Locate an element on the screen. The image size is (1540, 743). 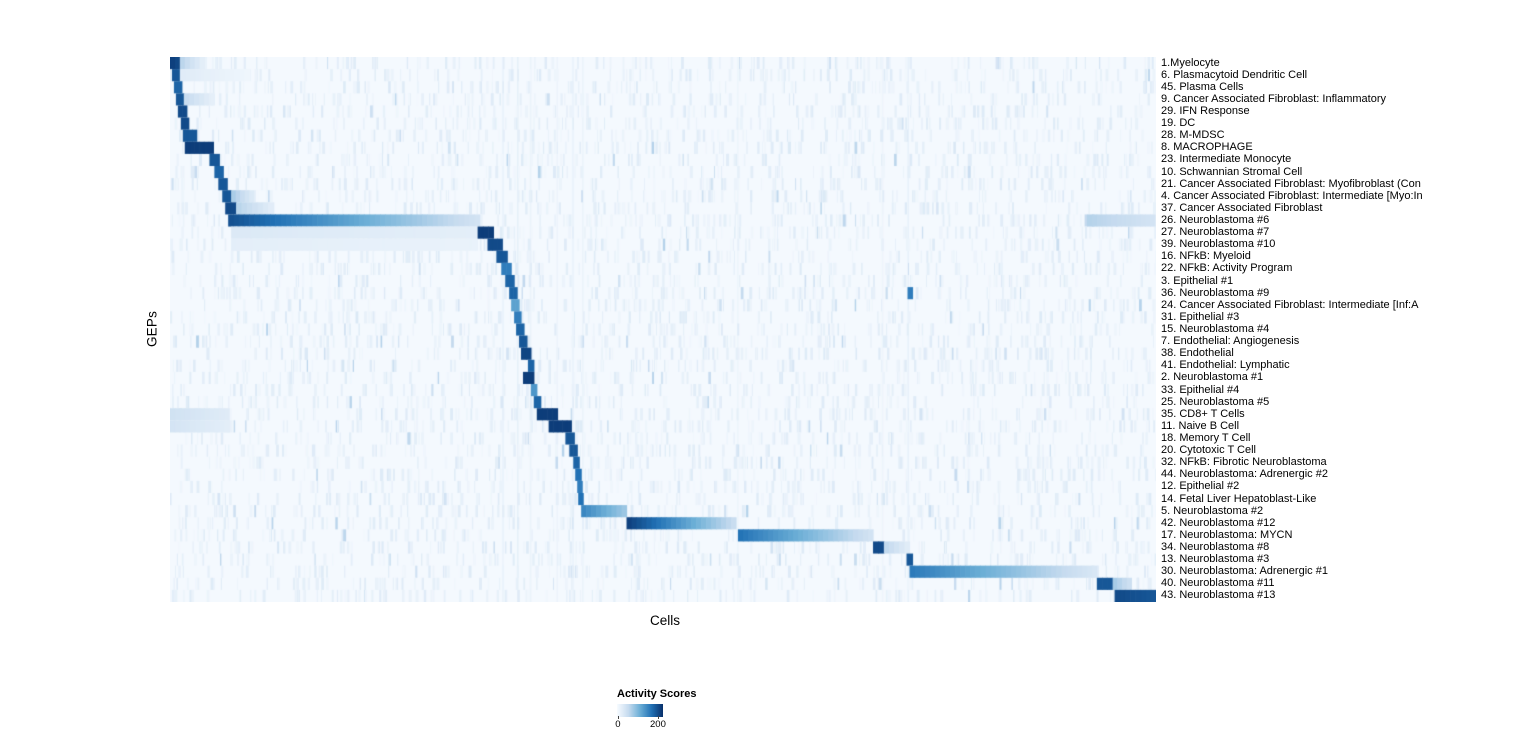
row-label: 20. Cytotoxic T Cell is located at coordinates (1208, 450).